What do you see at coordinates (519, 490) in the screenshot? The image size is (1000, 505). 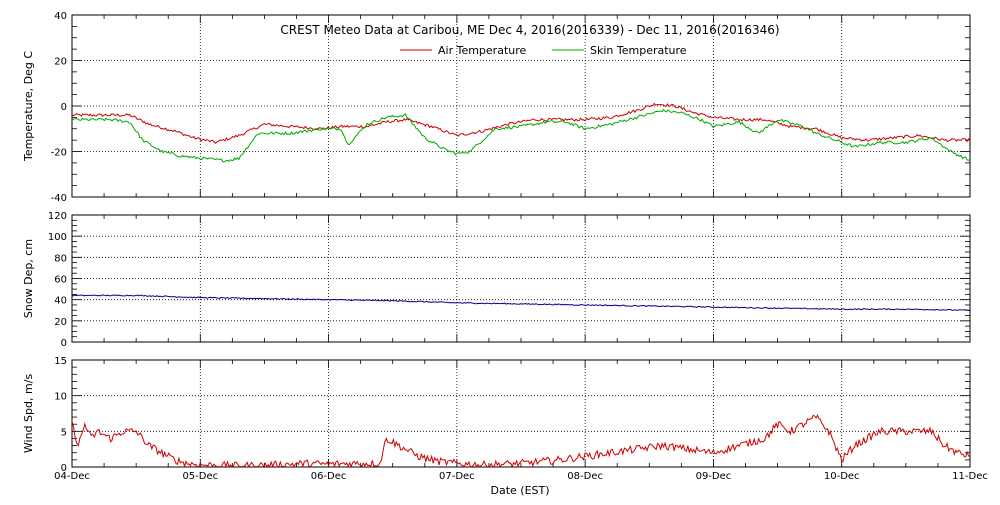 I see `x-axis-title: Date (EST)` at bounding box center [519, 490].